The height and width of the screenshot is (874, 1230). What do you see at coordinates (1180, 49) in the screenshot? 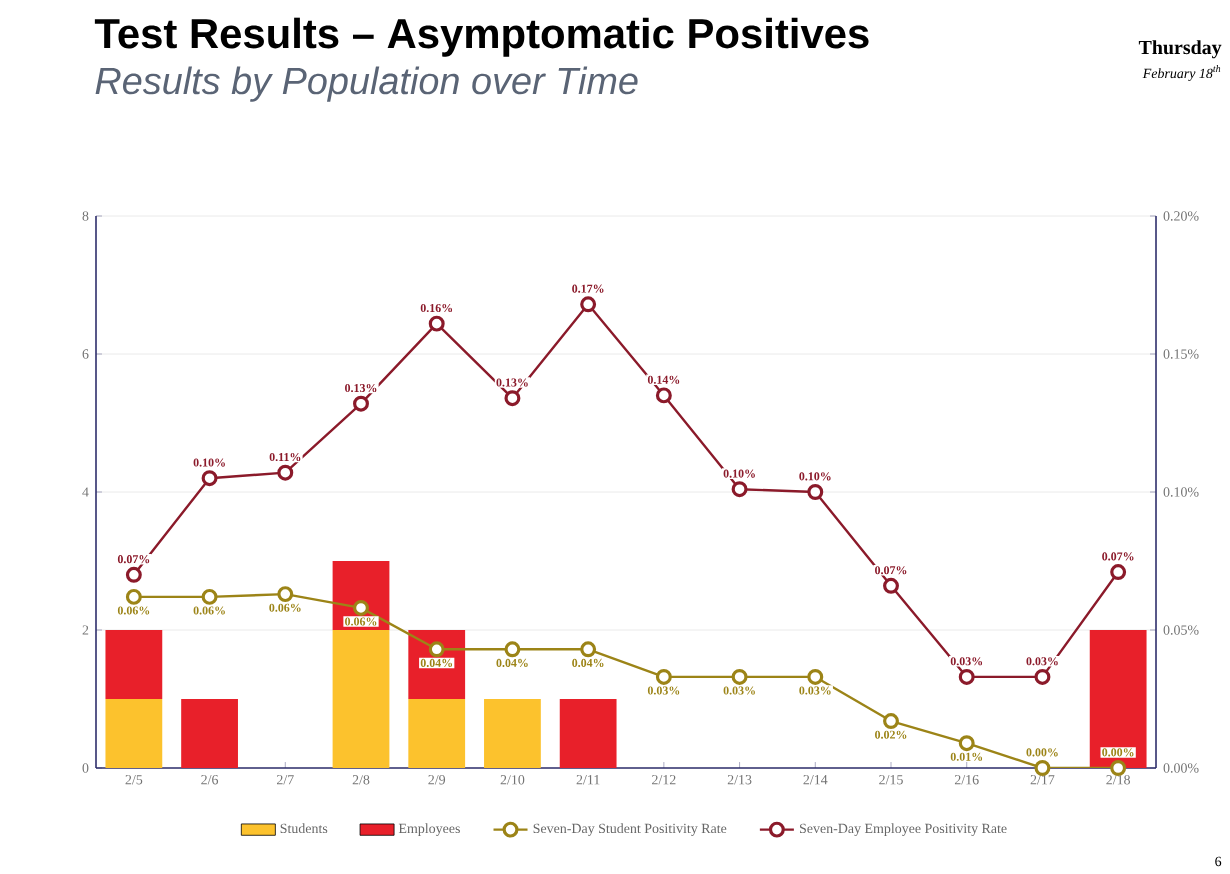
I see `text: Thursday` at bounding box center [1180, 49].